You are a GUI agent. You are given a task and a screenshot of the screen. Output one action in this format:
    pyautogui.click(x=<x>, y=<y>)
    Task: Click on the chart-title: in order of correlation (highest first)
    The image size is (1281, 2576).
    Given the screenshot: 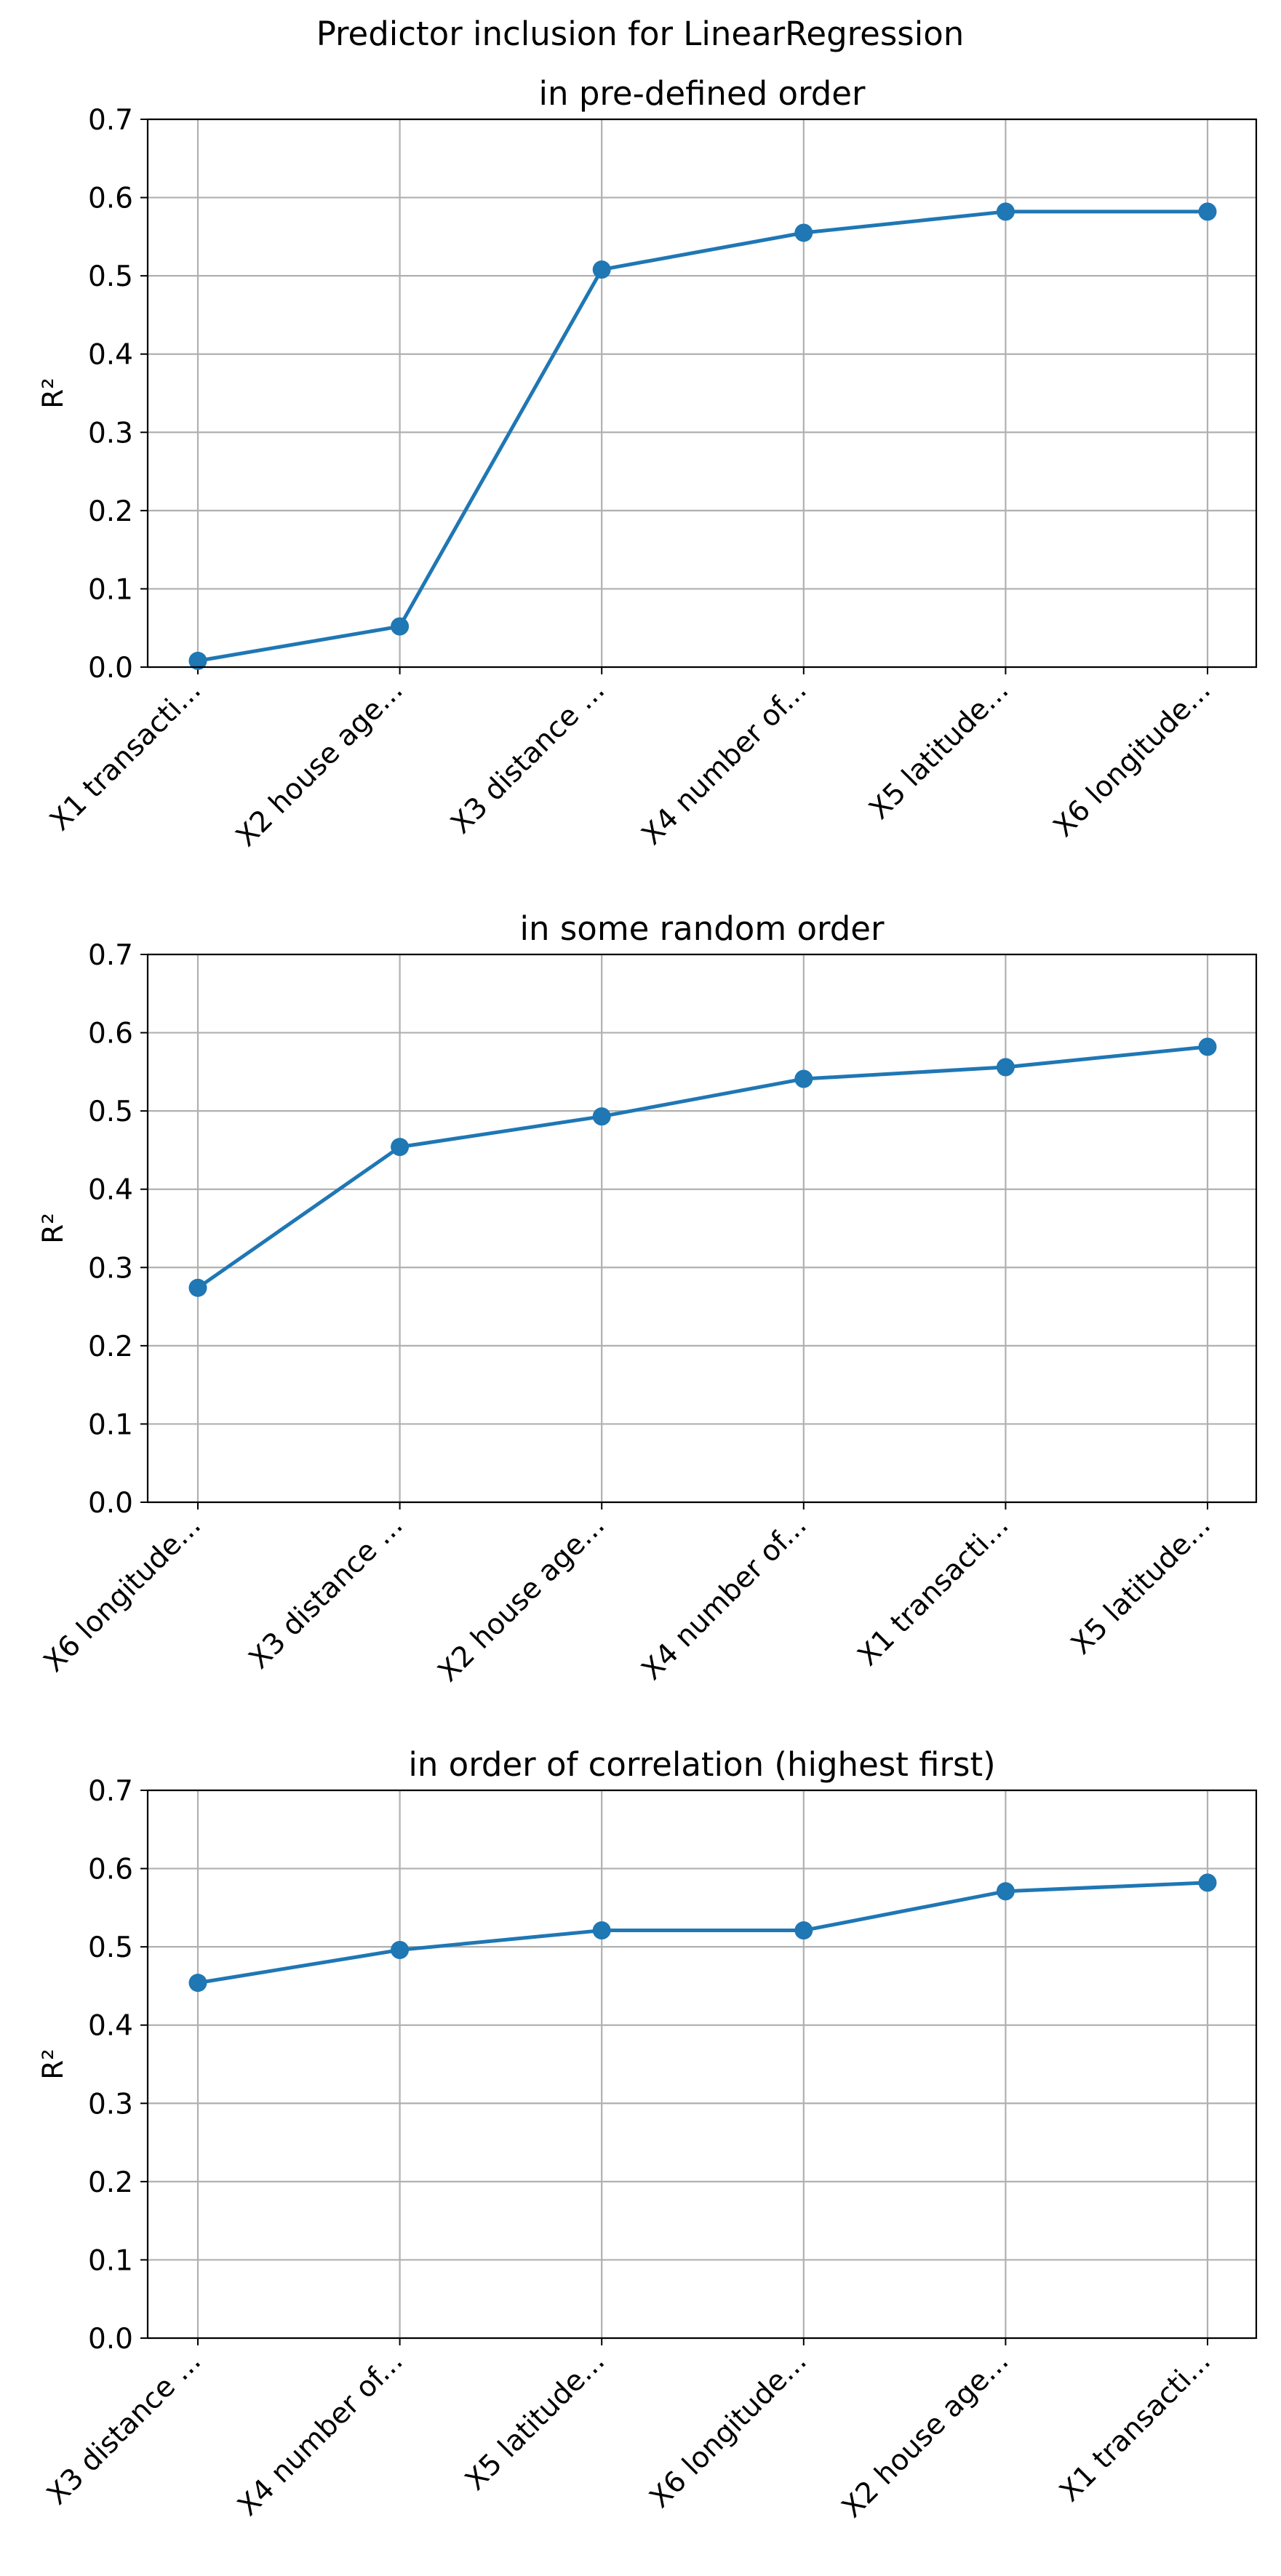 What is the action you would take?
    pyautogui.click(x=701, y=1764)
    